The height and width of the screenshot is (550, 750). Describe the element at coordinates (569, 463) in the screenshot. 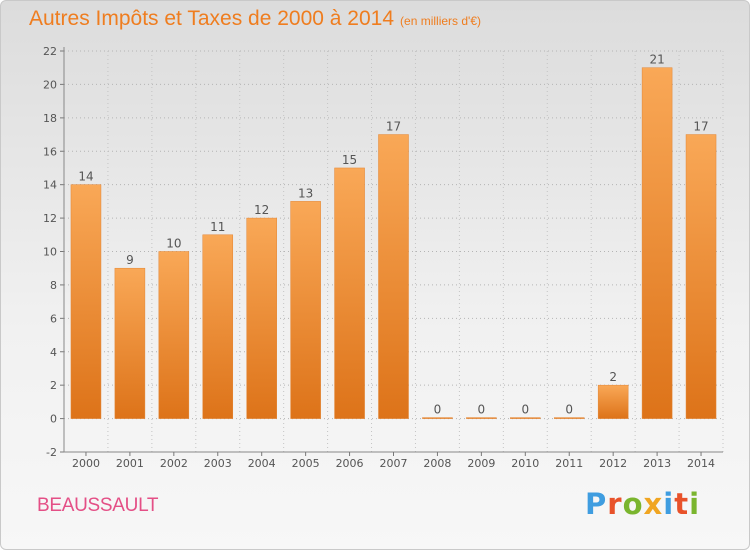

I see `x-tick-label: 2011` at that location.